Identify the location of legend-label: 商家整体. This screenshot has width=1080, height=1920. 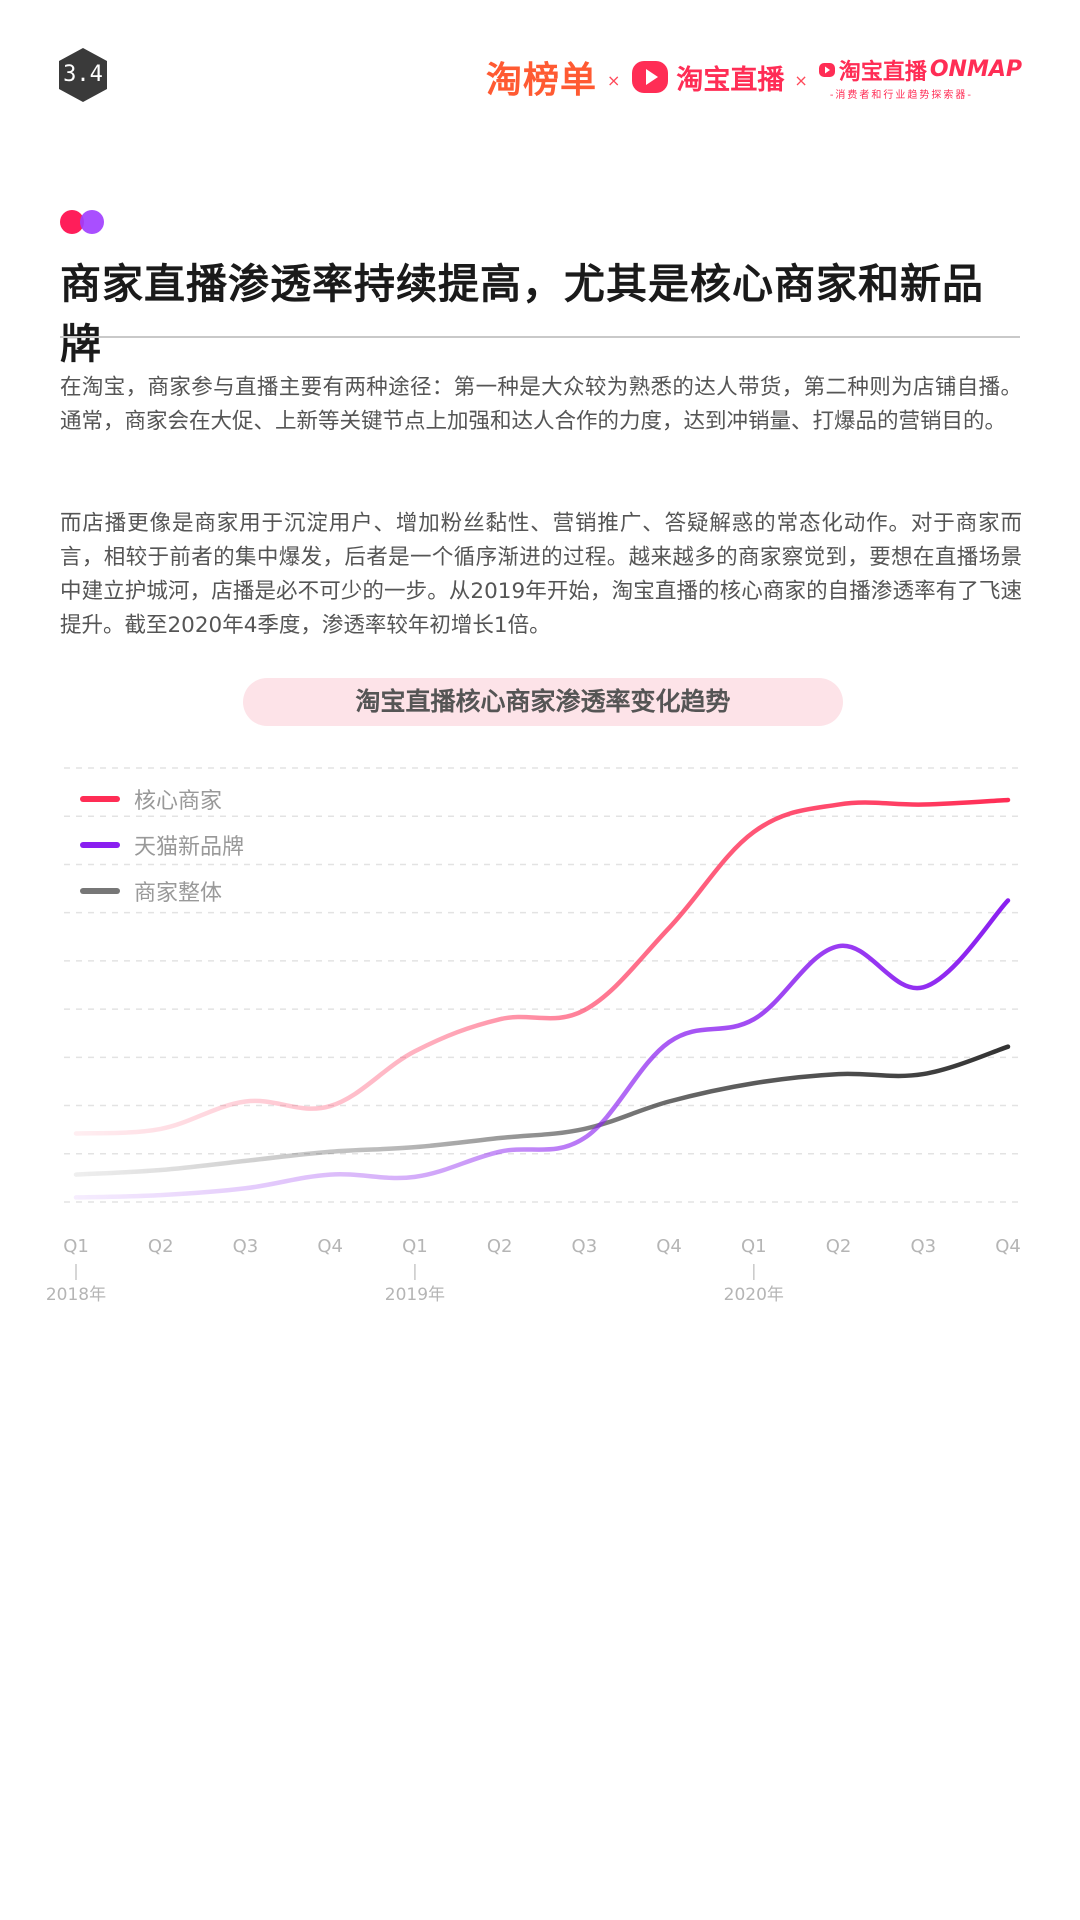
(178, 893).